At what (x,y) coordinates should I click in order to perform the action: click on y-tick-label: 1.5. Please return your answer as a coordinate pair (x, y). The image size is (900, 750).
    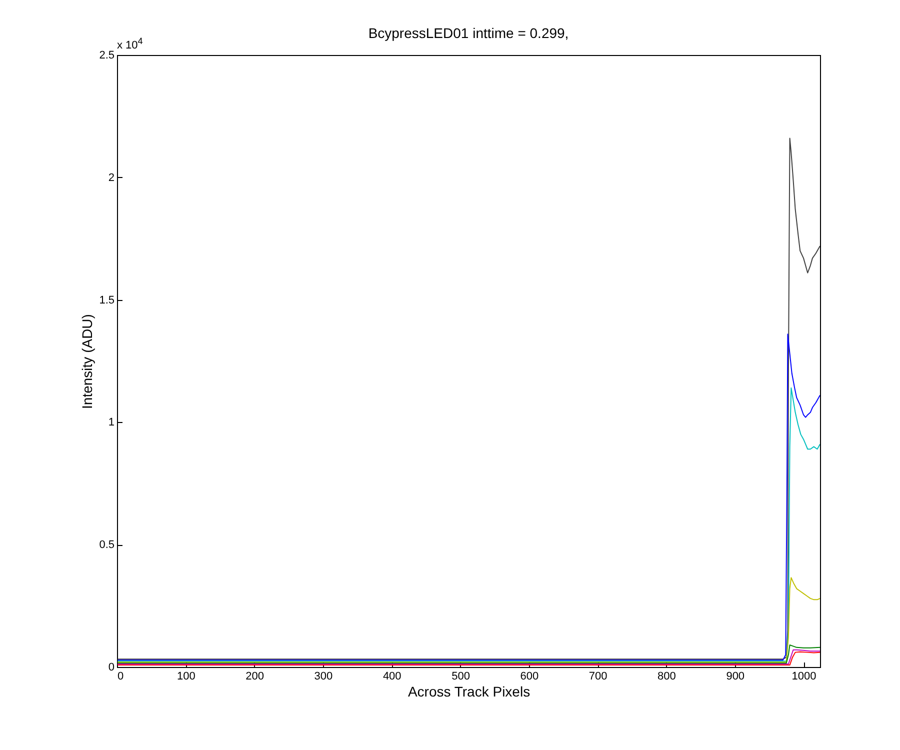
    Looking at the image, I should click on (106, 300).